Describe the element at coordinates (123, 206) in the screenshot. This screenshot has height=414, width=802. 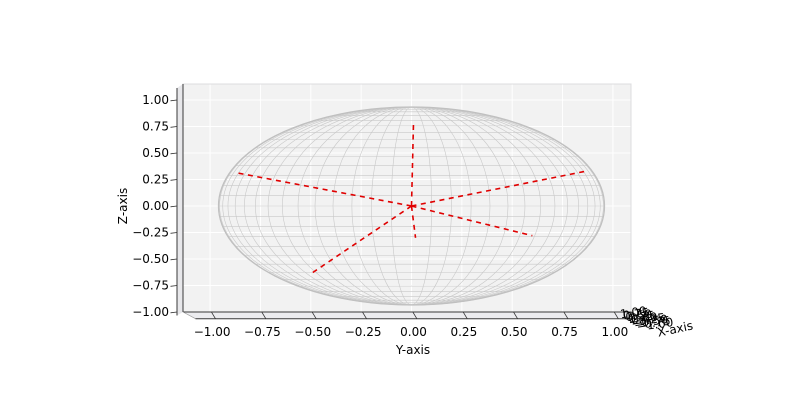
I see `z-axis-label: Z-axis` at that location.